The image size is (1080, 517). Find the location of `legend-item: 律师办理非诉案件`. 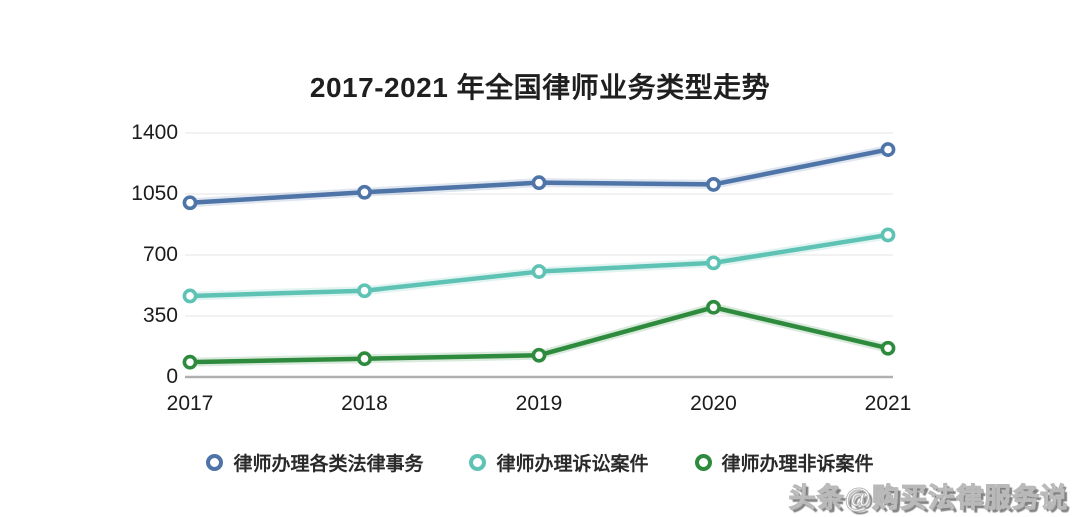

legend-item: 律师办理非诉案件 is located at coordinates (784, 462).